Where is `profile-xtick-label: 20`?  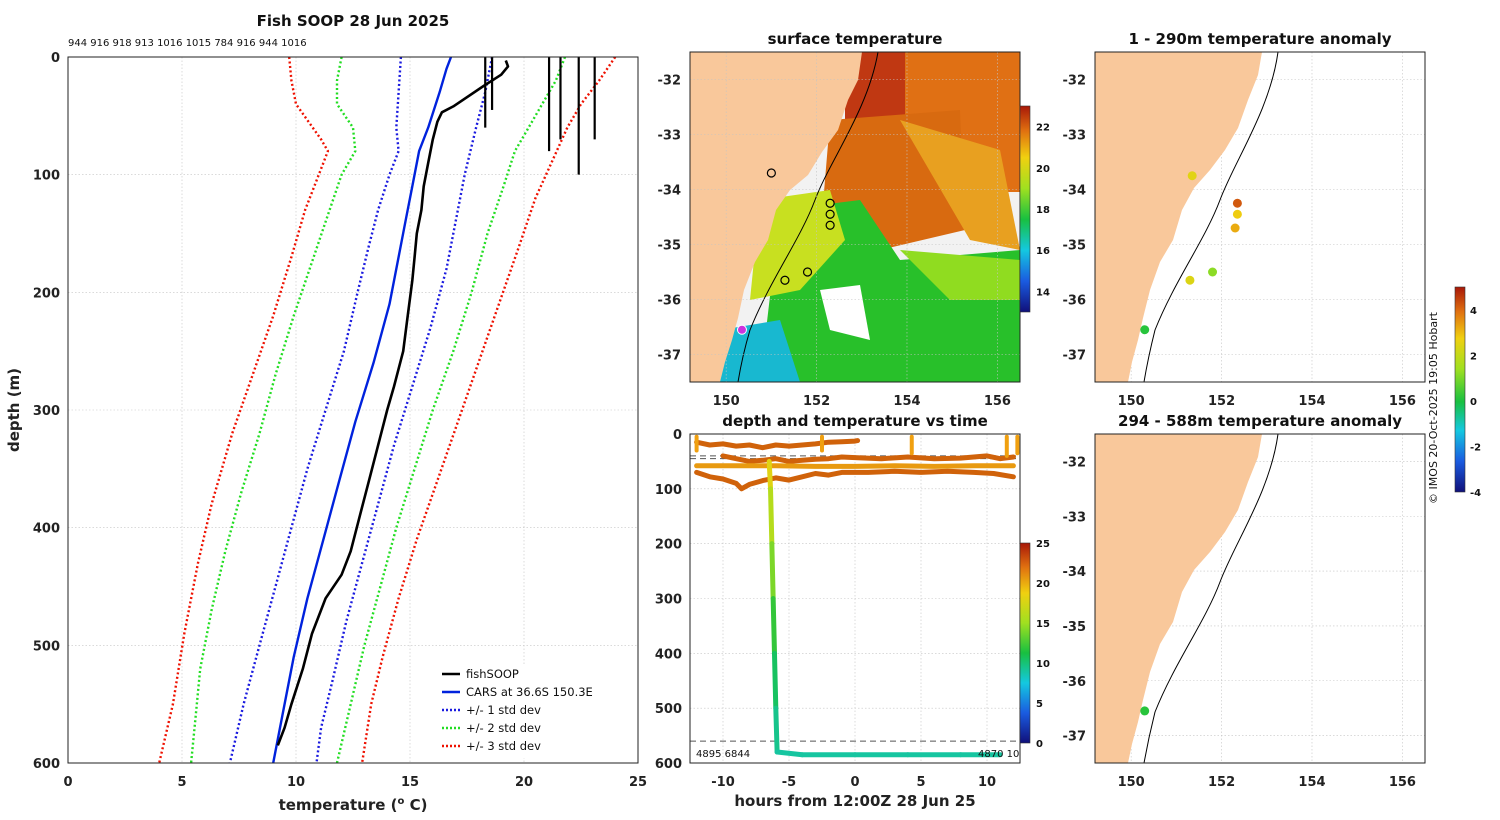 profile-xtick-label: 20 is located at coordinates (524, 782).